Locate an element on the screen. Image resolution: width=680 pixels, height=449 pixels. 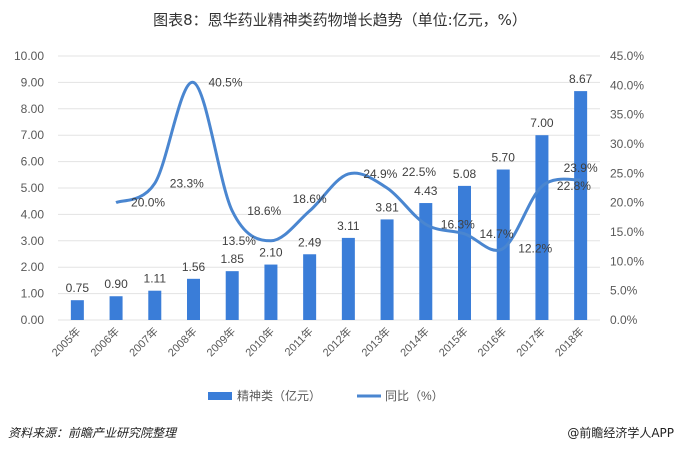
x-axis-tick-label: 2014年 is located at coordinates (414, 341).